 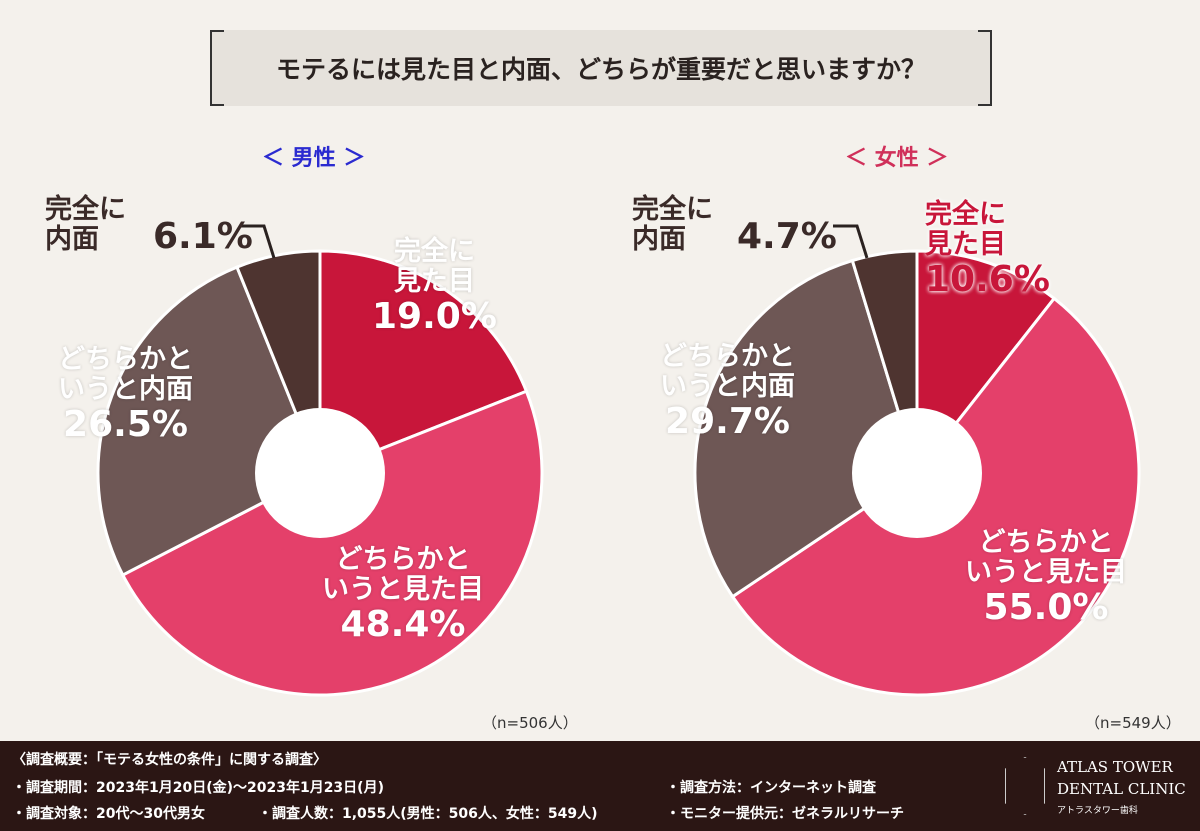 What do you see at coordinates (806, 428) in the screenshot?
I see `female-slice-rather-inner` at bounding box center [806, 428].